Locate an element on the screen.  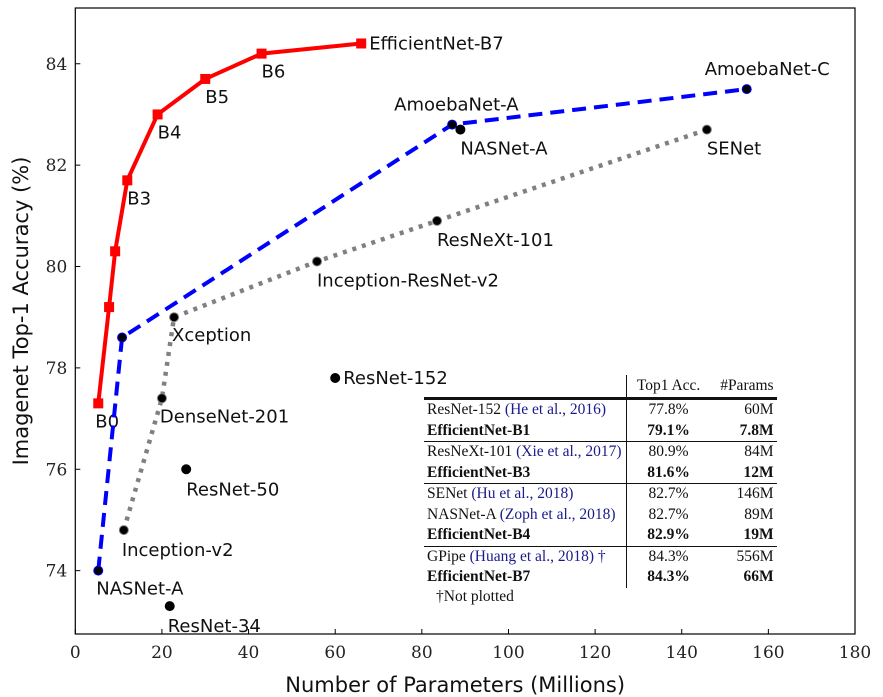
point-label: EfficientNet-B7 is located at coordinates (436, 43).